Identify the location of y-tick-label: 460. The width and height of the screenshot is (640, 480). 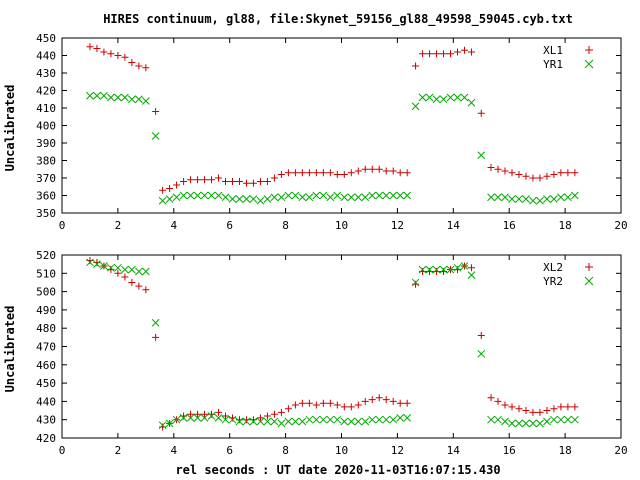
(46, 365).